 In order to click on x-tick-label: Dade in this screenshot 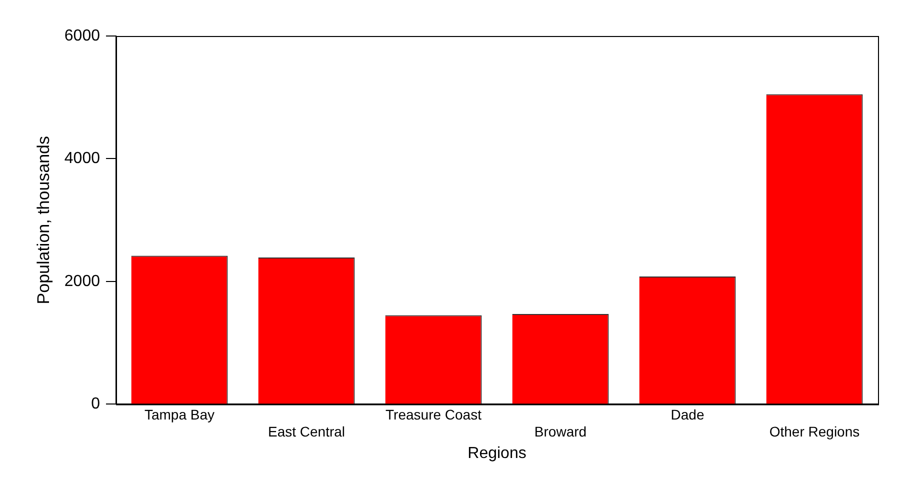, I will do `click(687, 414)`.